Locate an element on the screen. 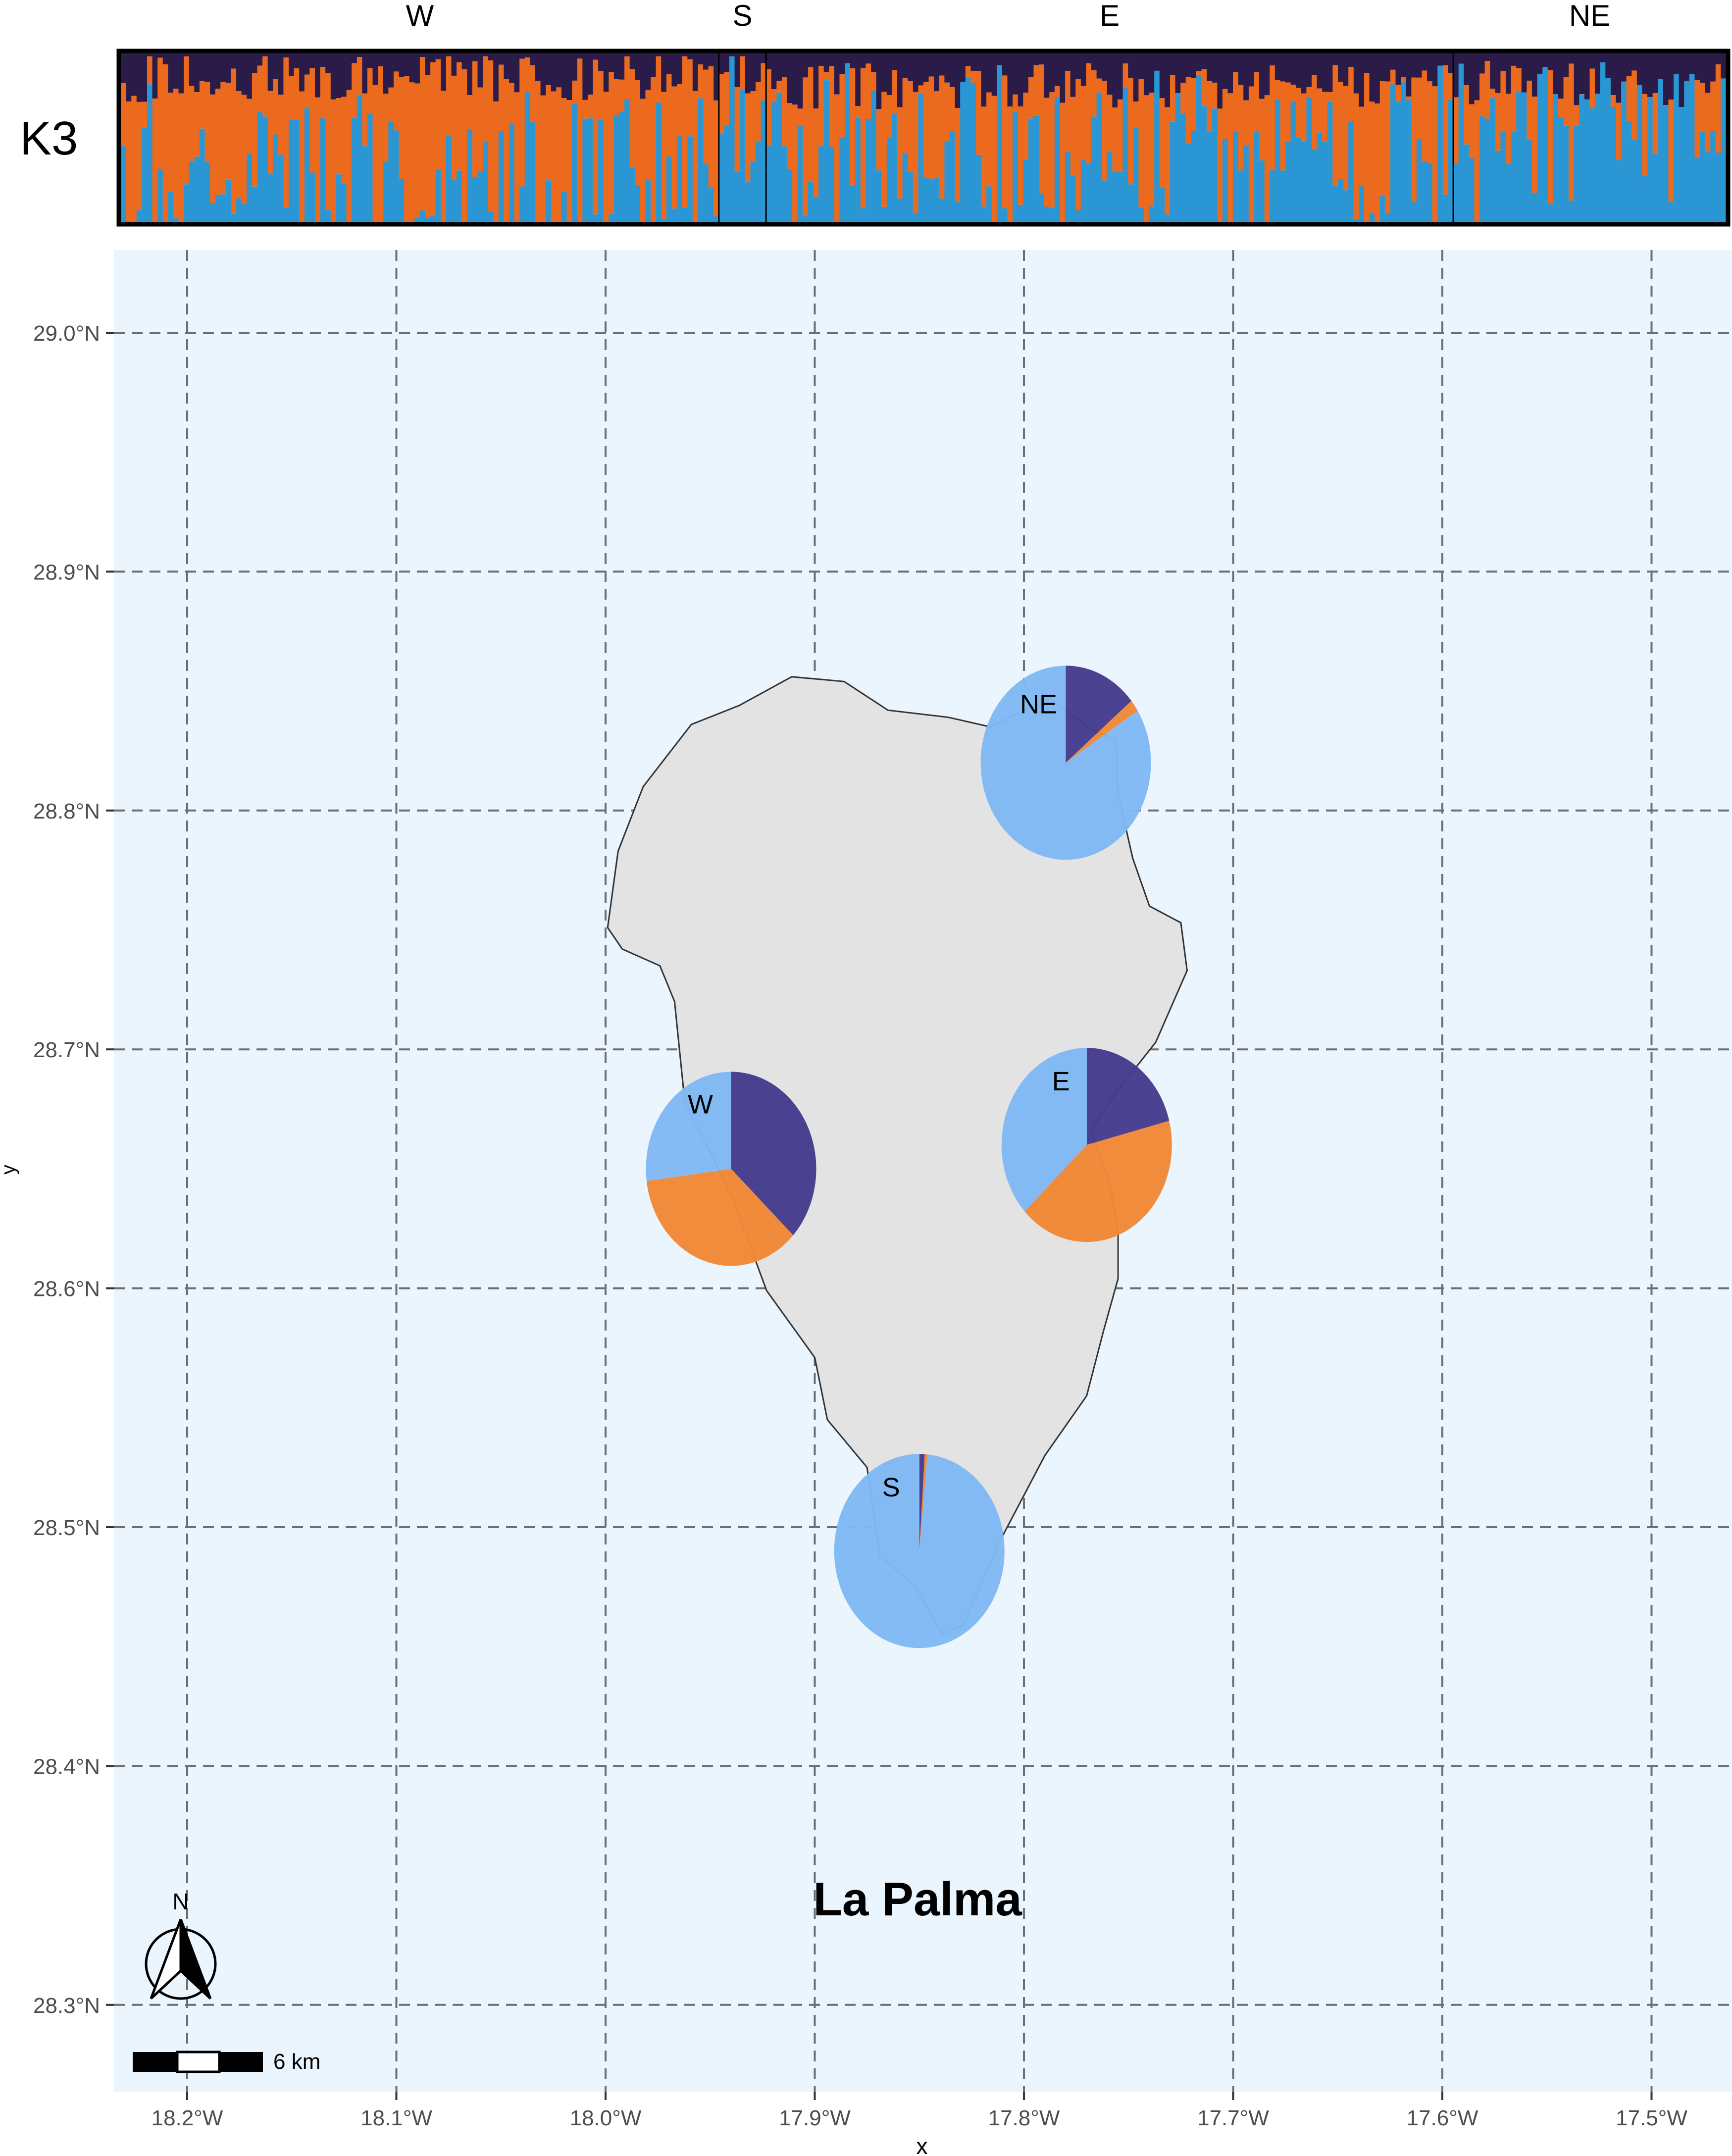 This screenshot has width=1732, height=2156. y-tick-label: 28.5°N is located at coordinates (67, 1528).